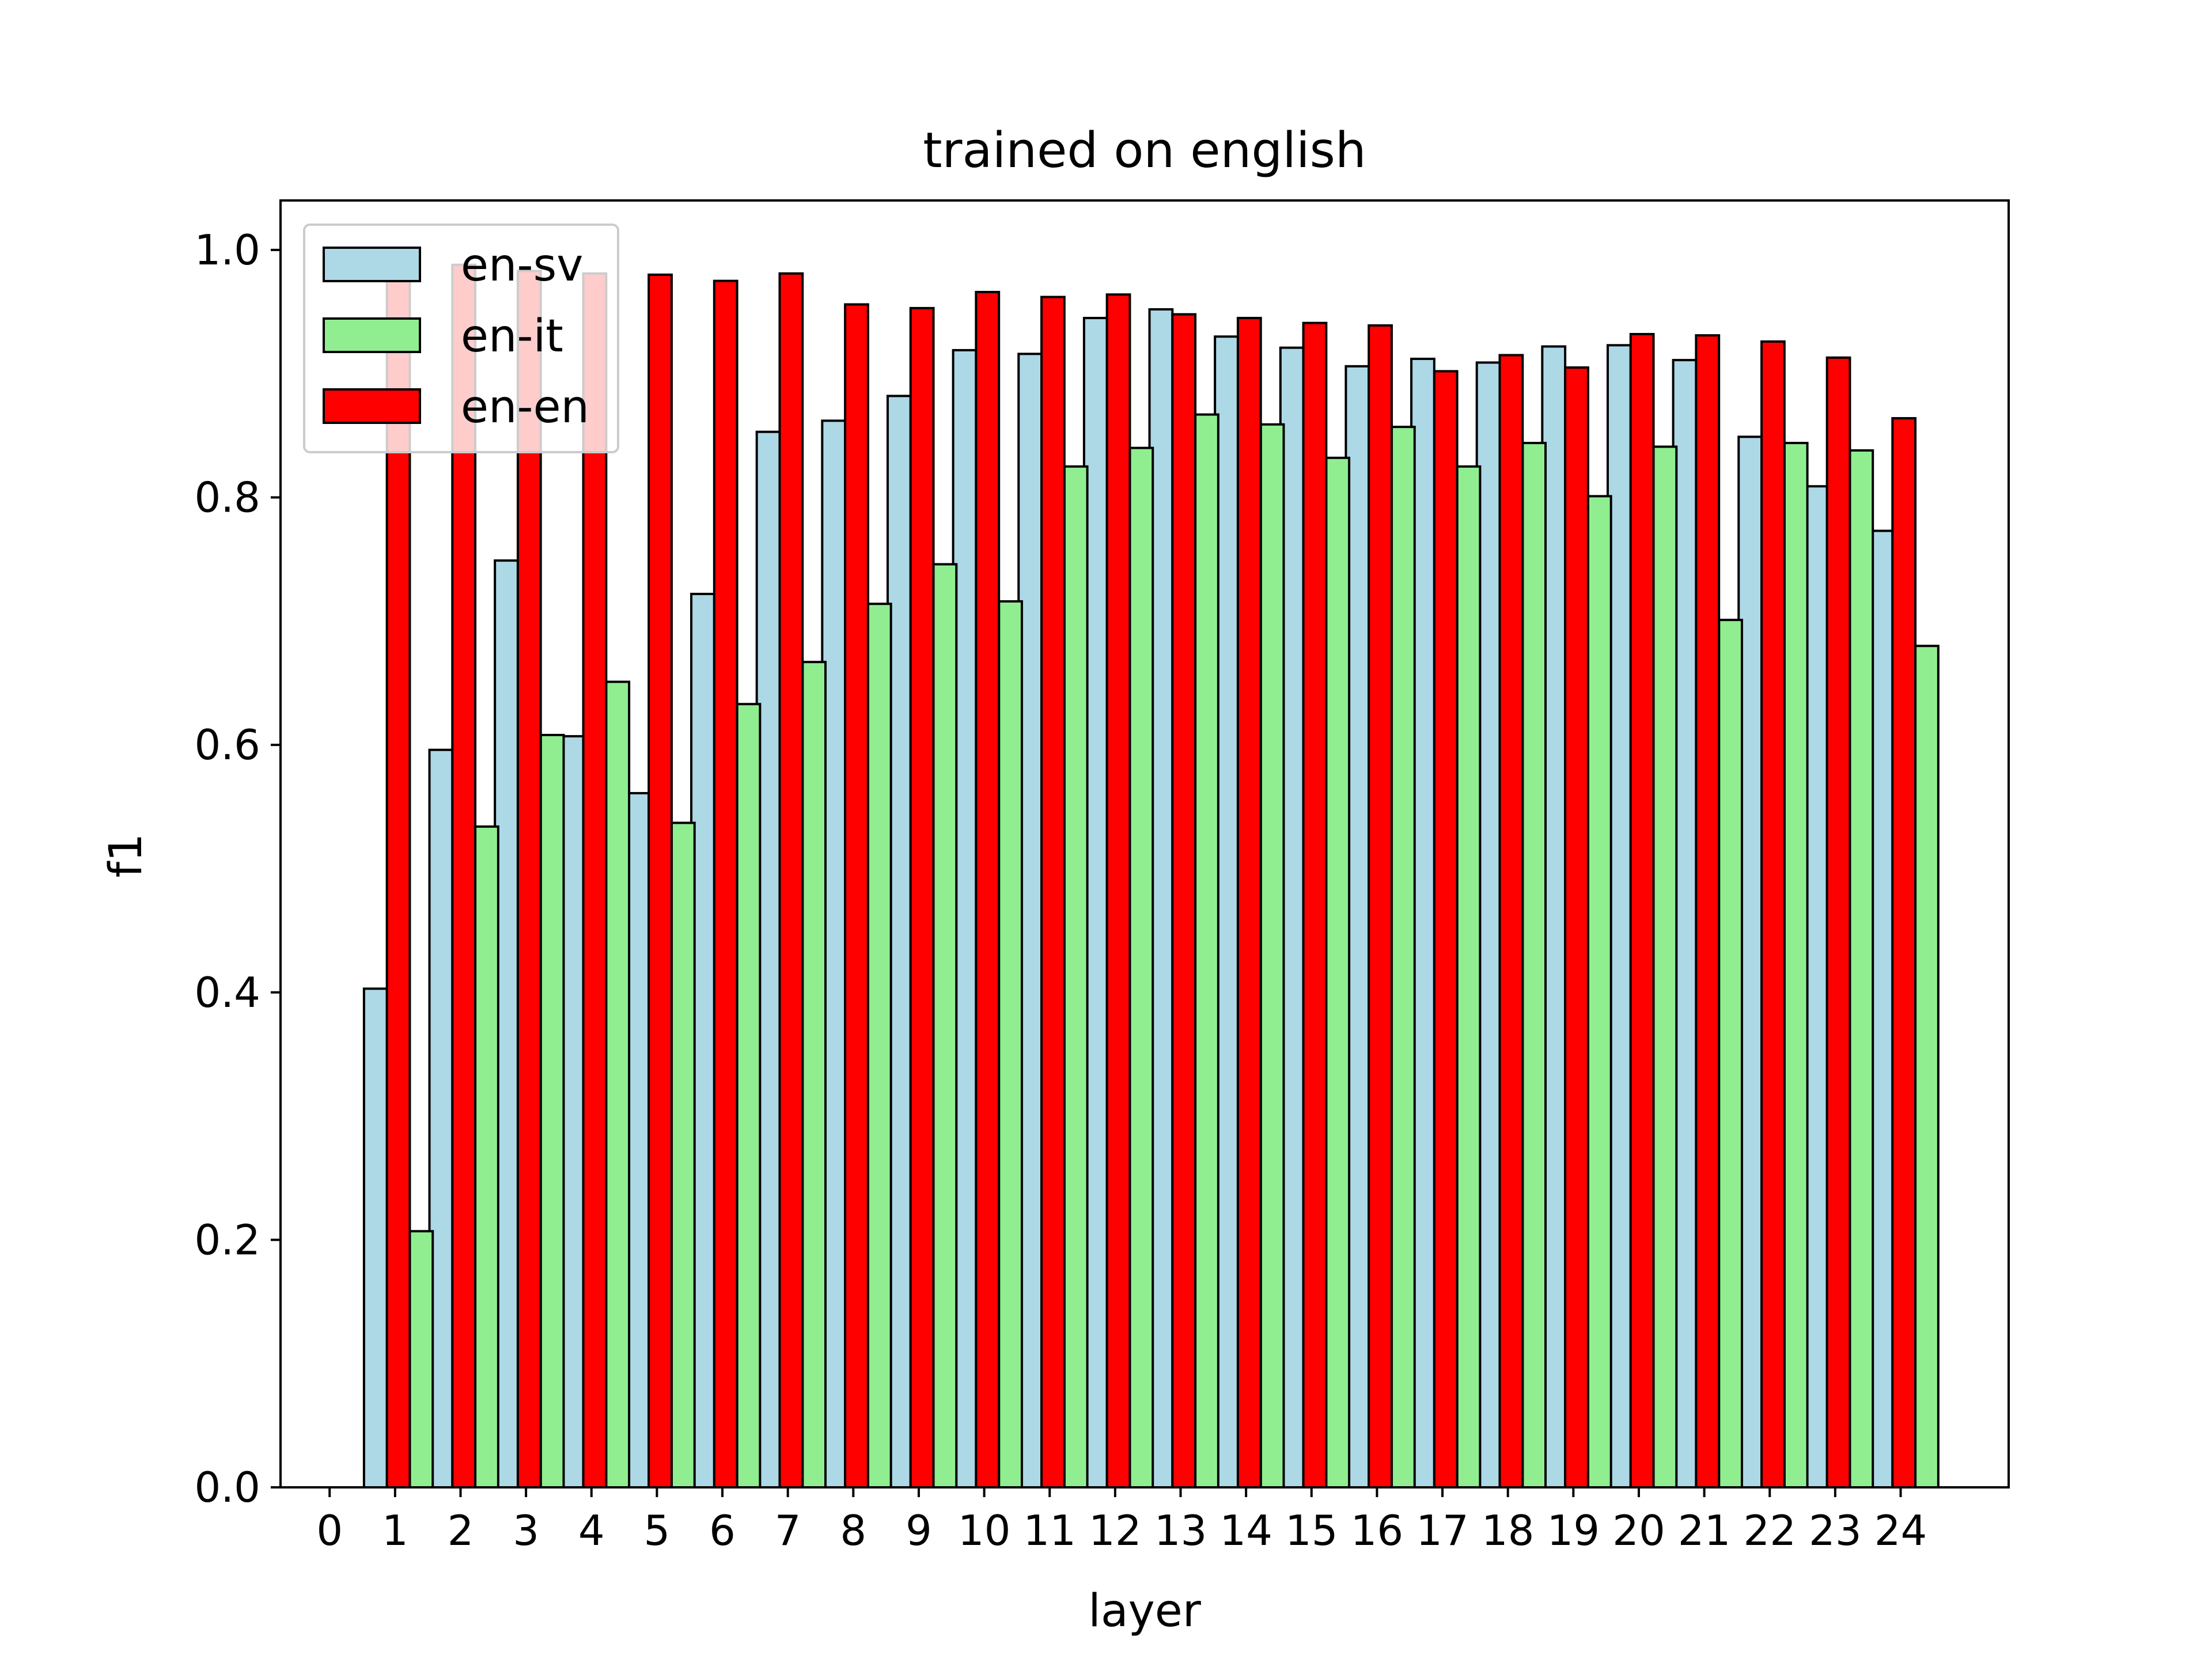  What do you see at coordinates (853, 1530) in the screenshot?
I see `x-tick-label: 8` at bounding box center [853, 1530].